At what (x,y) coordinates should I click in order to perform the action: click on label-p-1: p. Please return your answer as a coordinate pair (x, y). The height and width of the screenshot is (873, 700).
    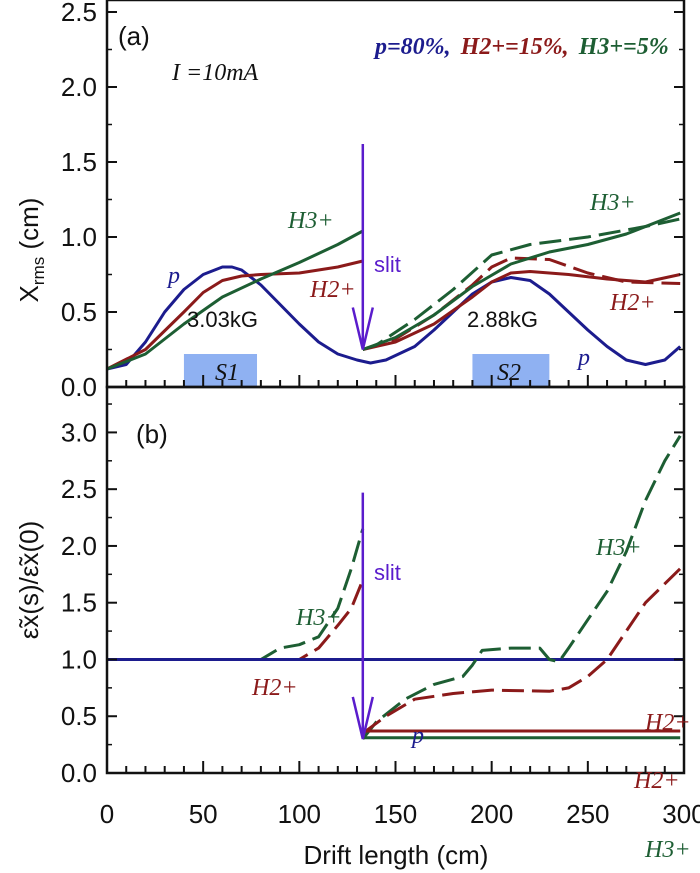
    Looking at the image, I should click on (173, 276).